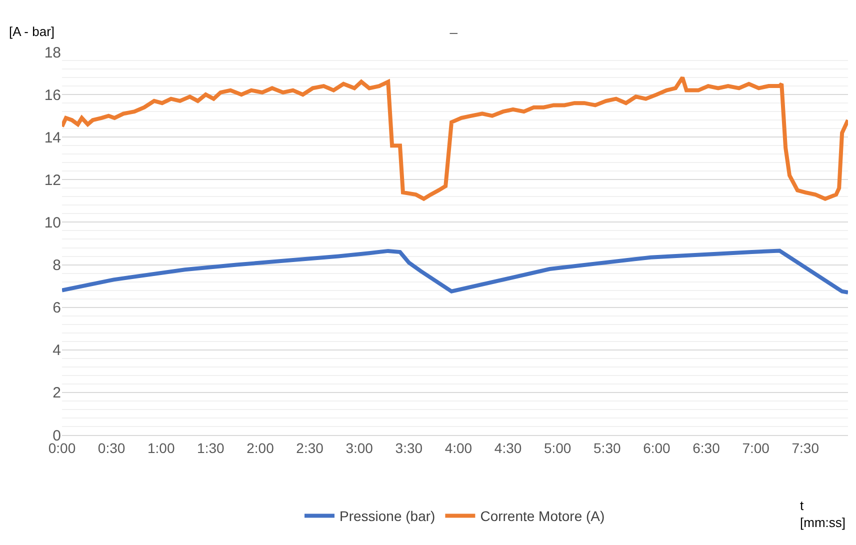 The height and width of the screenshot is (545, 856). I want to click on y-tick-label: 2, so click(56, 393).